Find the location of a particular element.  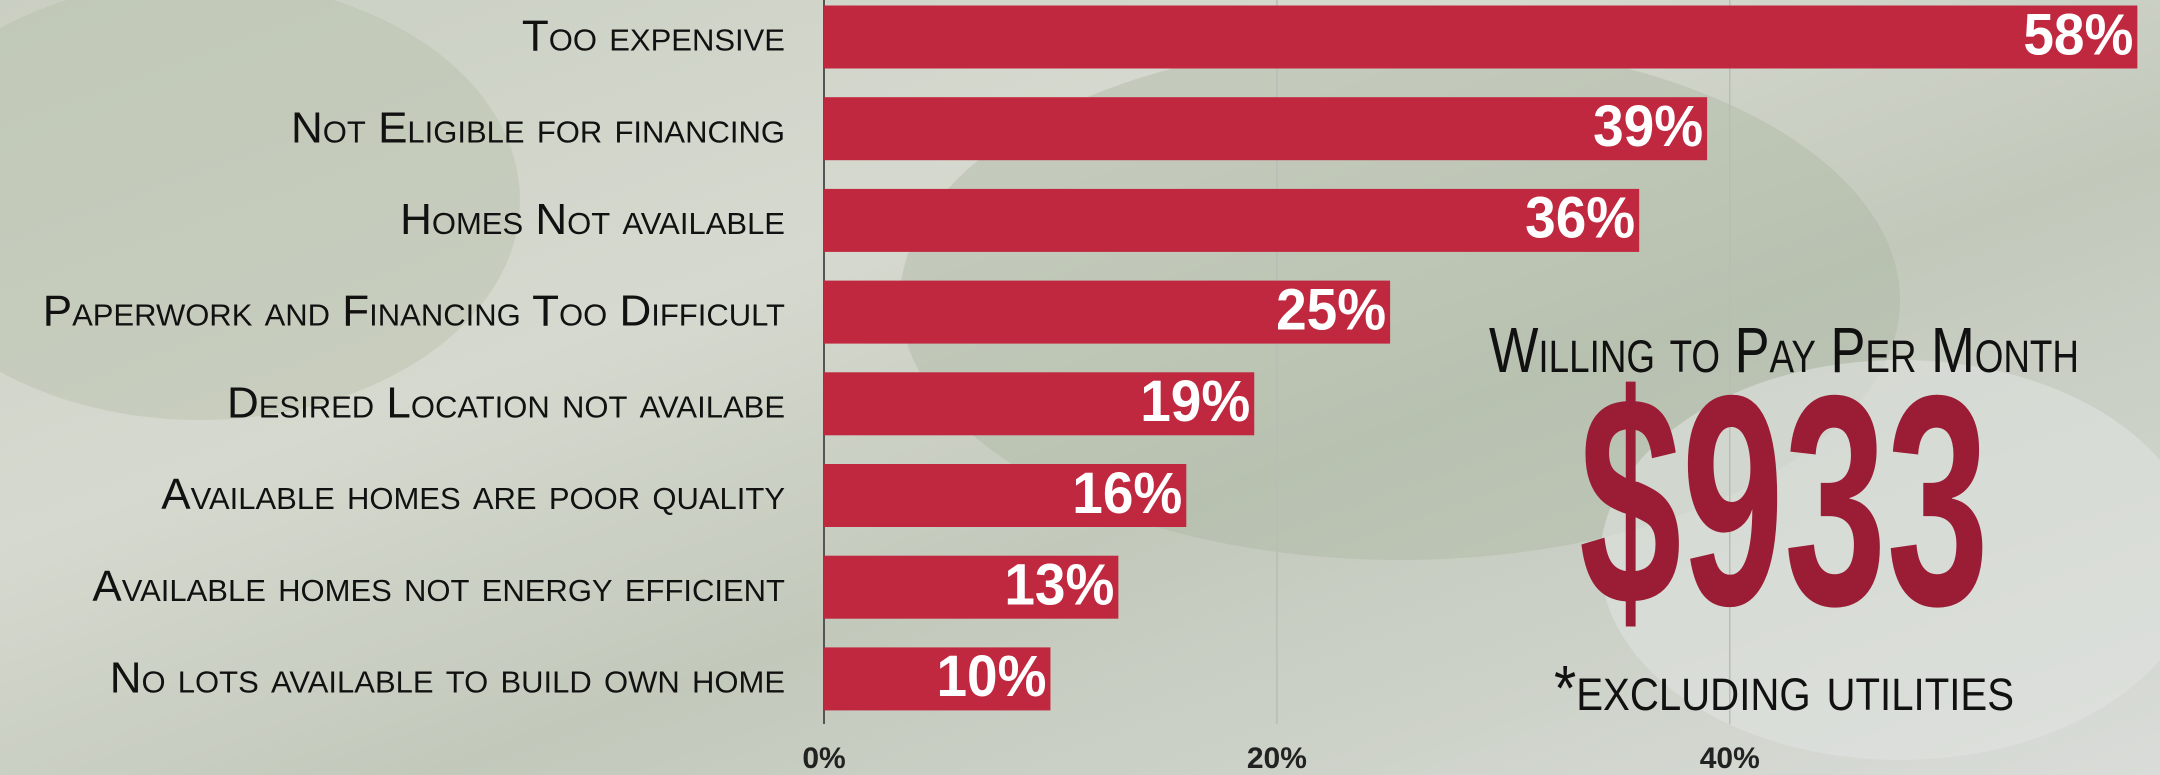

value-label: 39% is located at coordinates (1648, 126).